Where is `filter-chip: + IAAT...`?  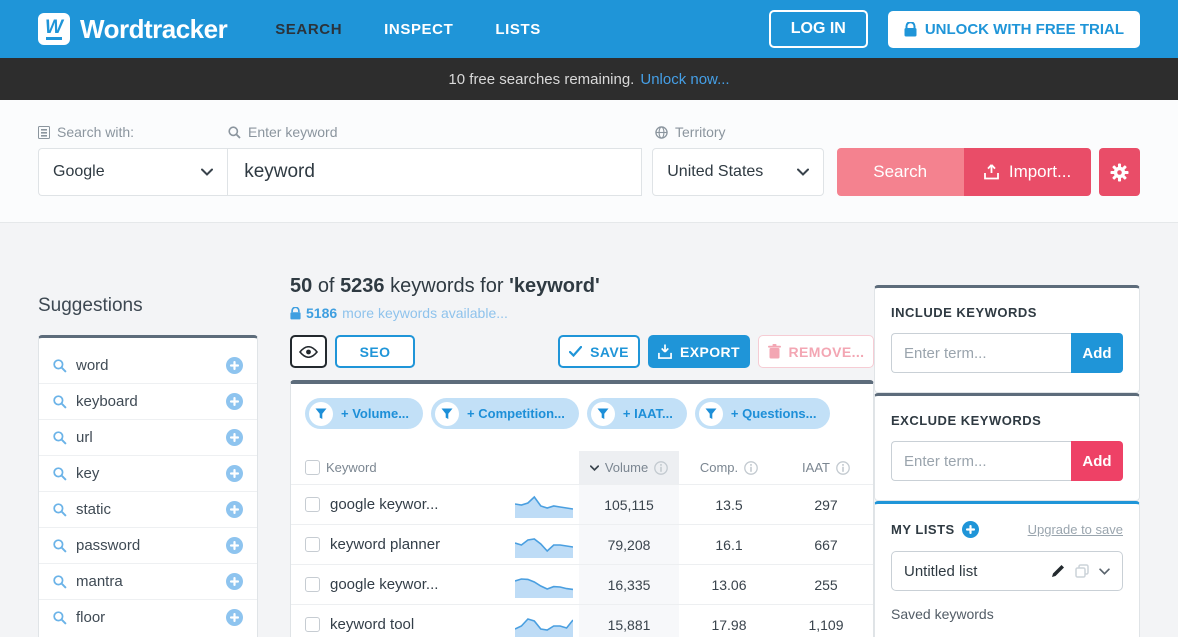 filter-chip: + IAAT... is located at coordinates (636, 413).